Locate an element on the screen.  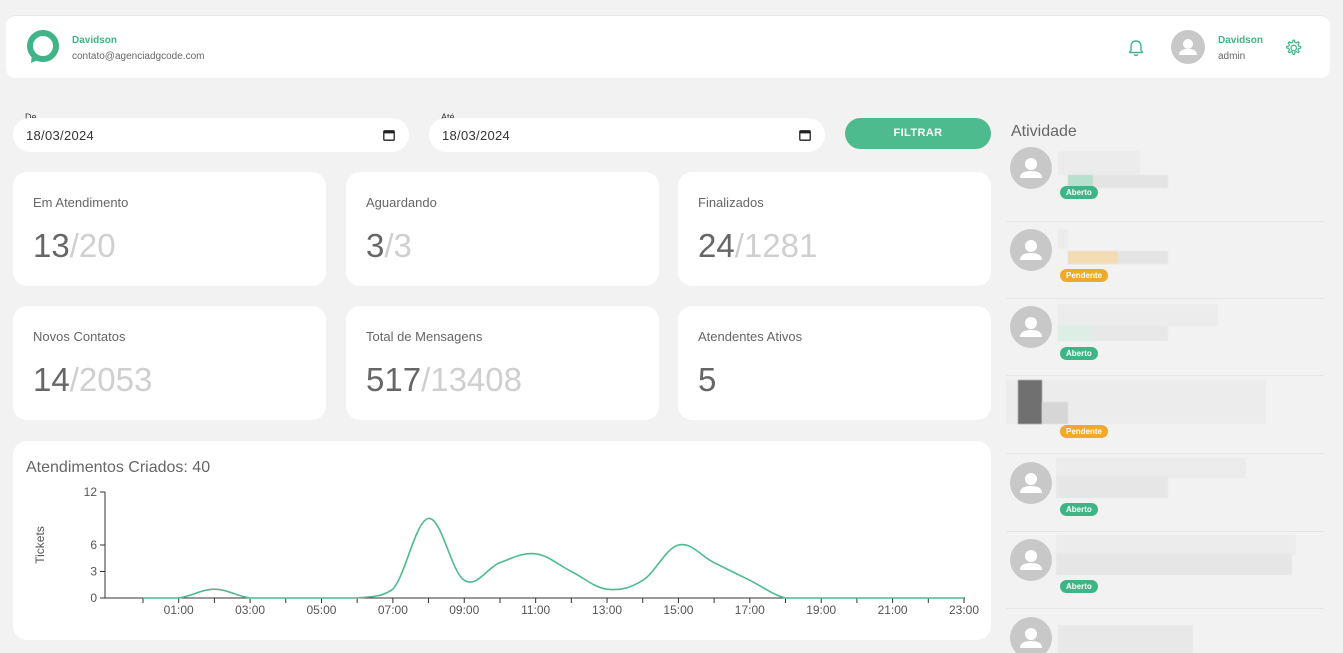
from-date-input: 18/03/2024 is located at coordinates (211, 135).